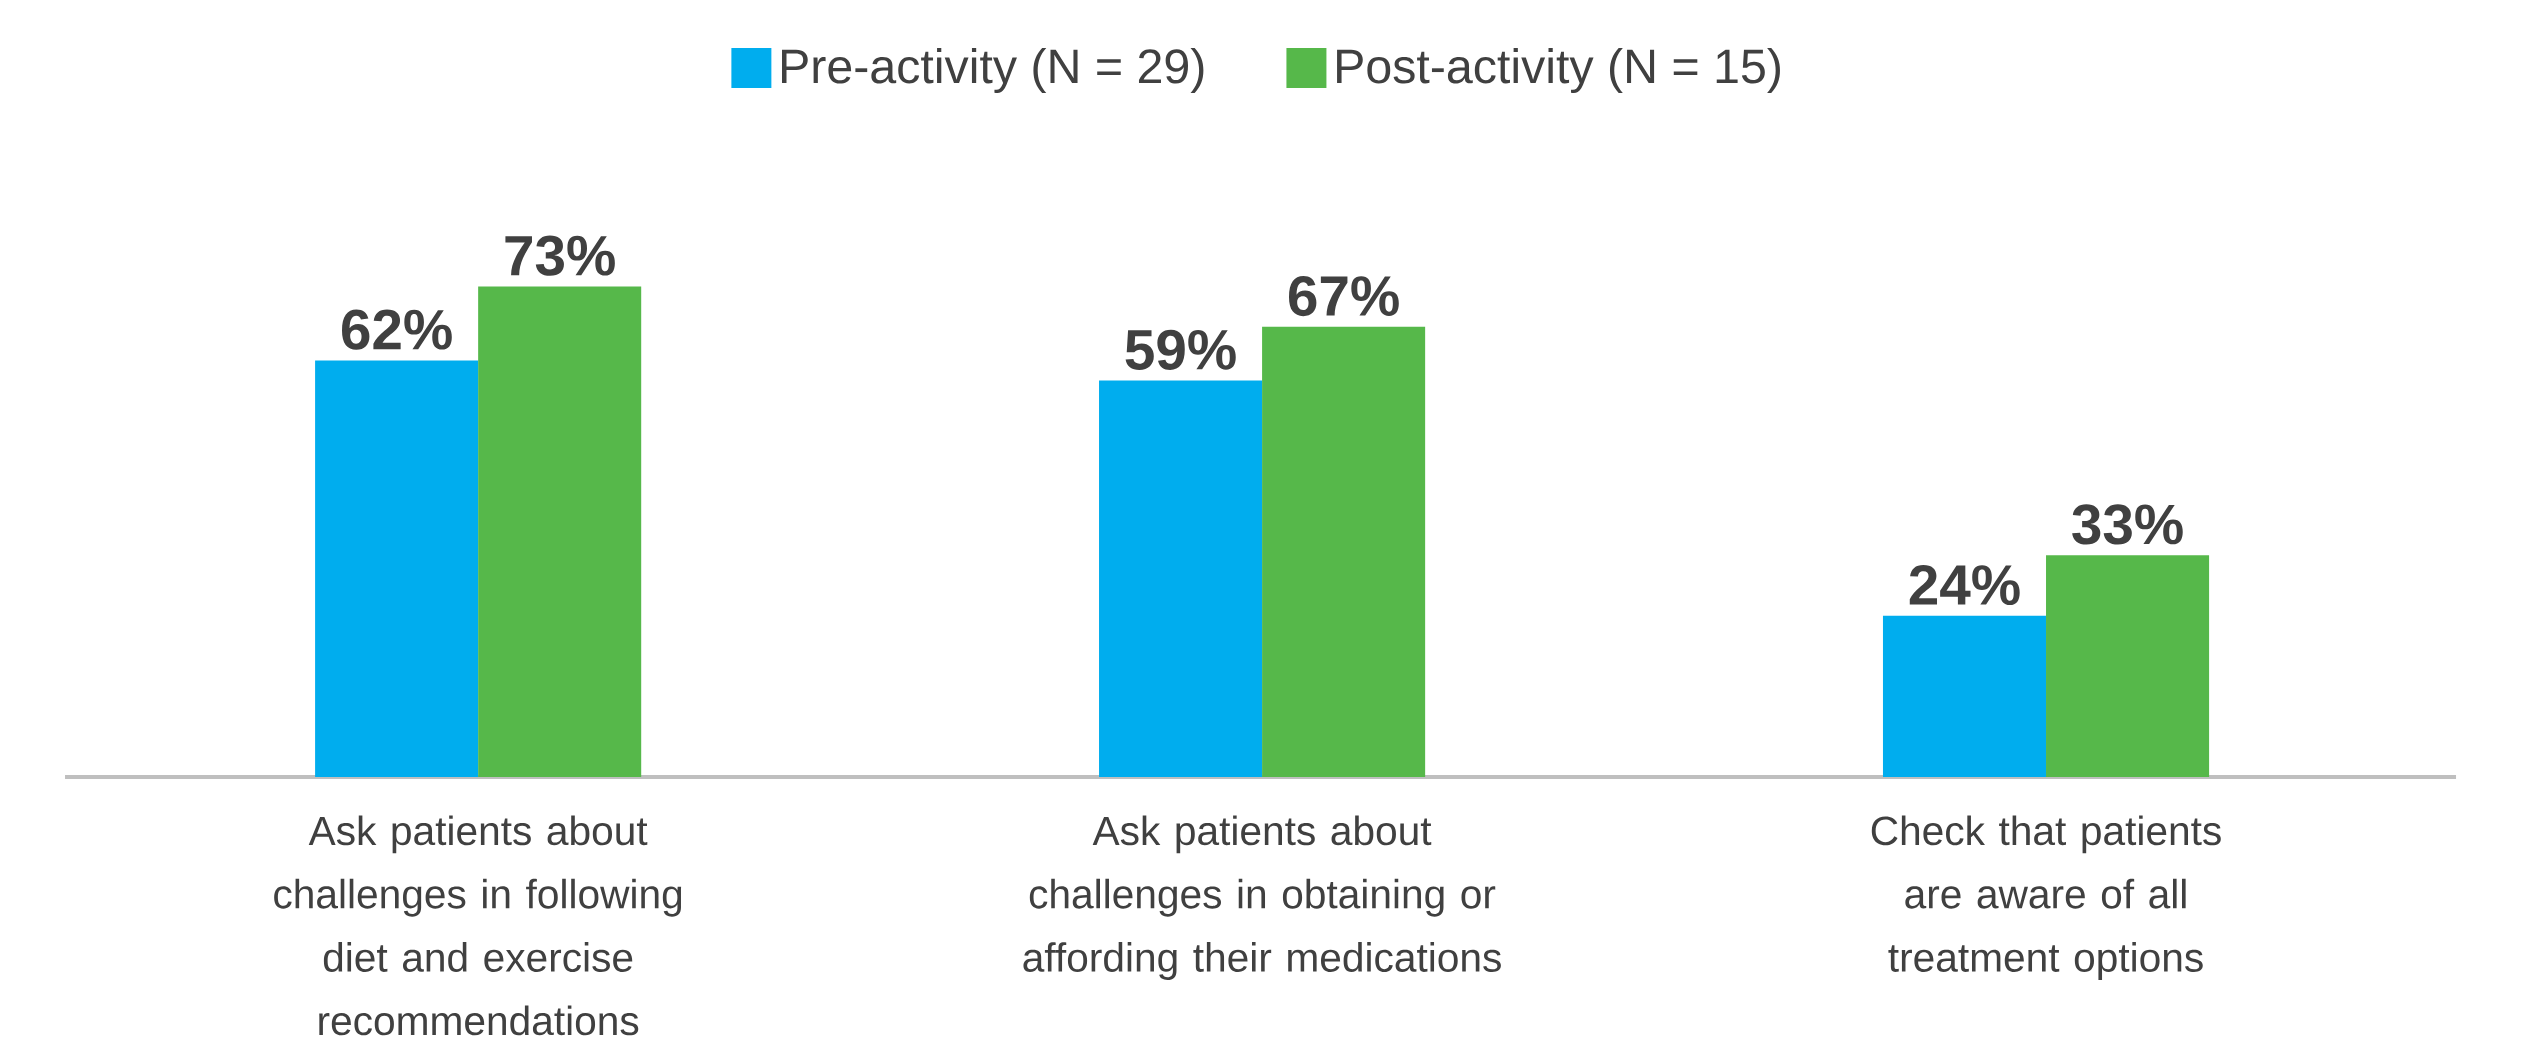  I want to click on data-label: 67%, so click(1344, 296).